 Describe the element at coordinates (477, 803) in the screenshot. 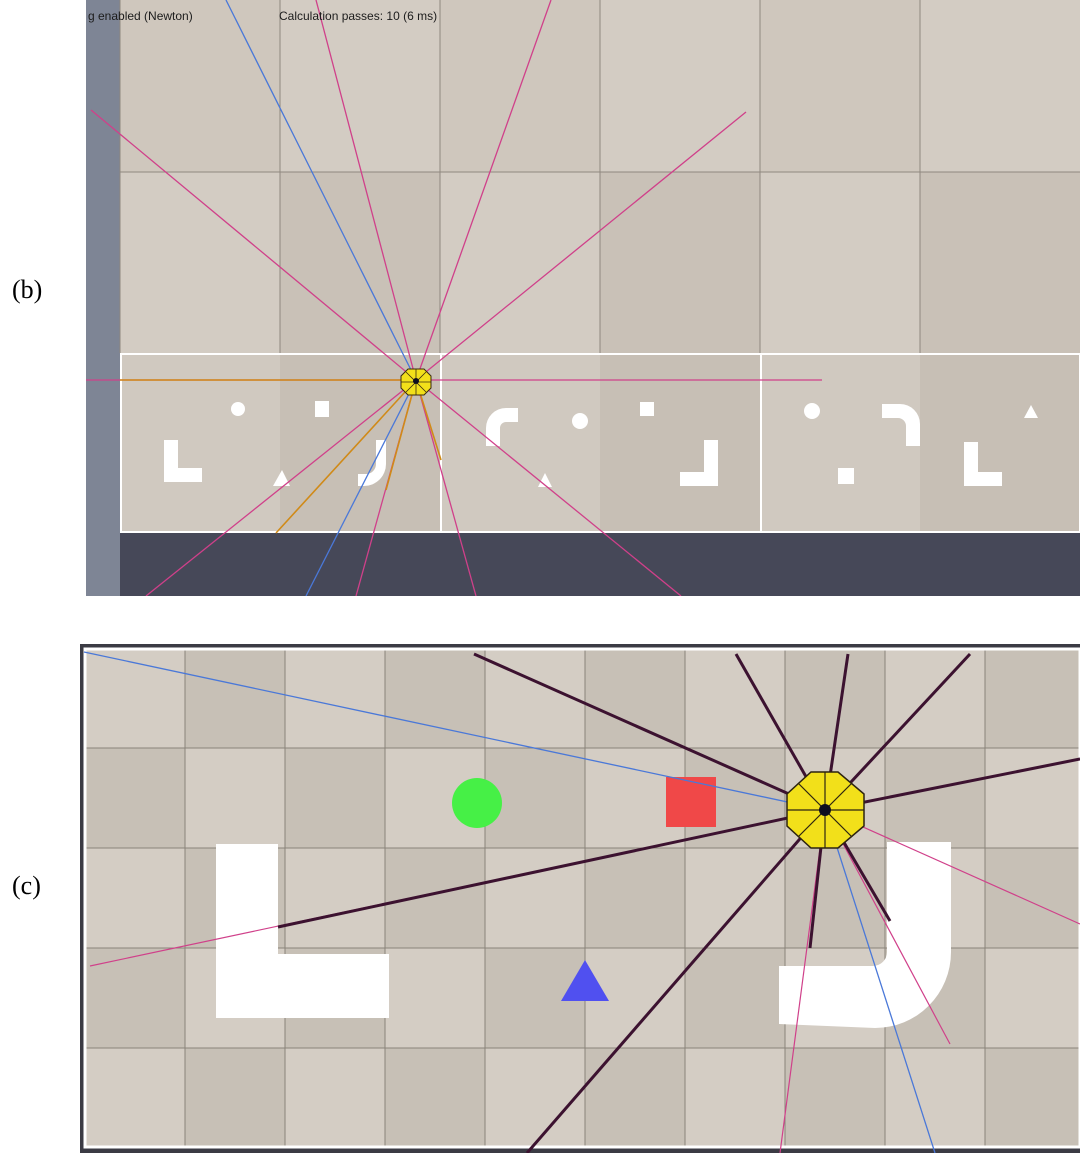

I see `green-circle-marker` at that location.